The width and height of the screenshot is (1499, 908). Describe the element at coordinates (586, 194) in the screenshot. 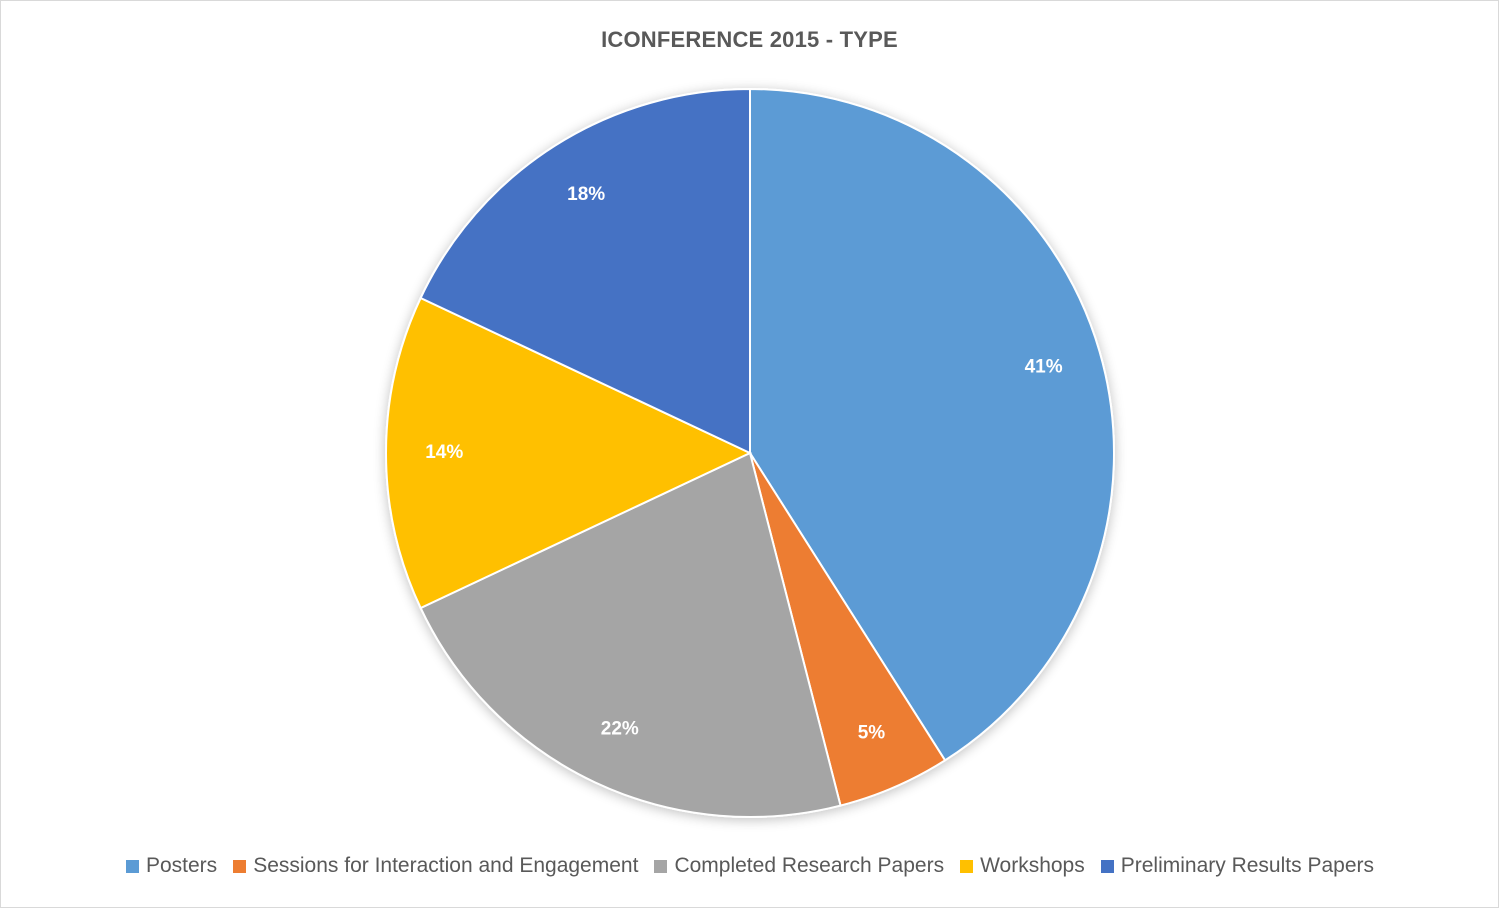

I see `data-label-preliminary-results-papers: 18%` at that location.